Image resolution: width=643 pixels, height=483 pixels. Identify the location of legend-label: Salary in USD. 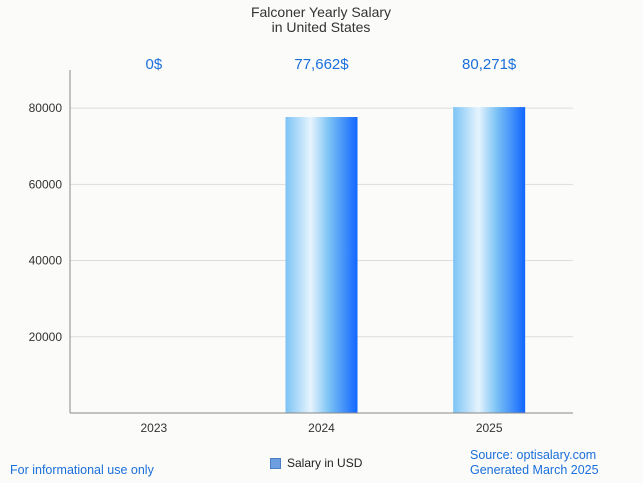
(325, 463).